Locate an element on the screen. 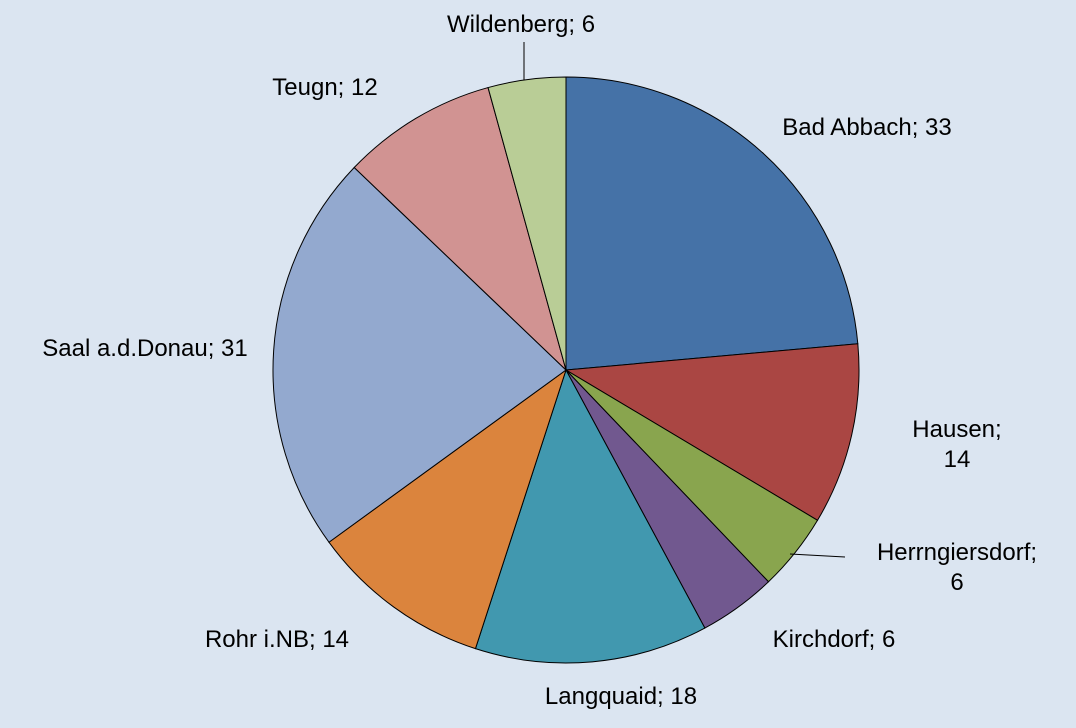 The image size is (1076, 728). leader-line is located at coordinates (817, 555).